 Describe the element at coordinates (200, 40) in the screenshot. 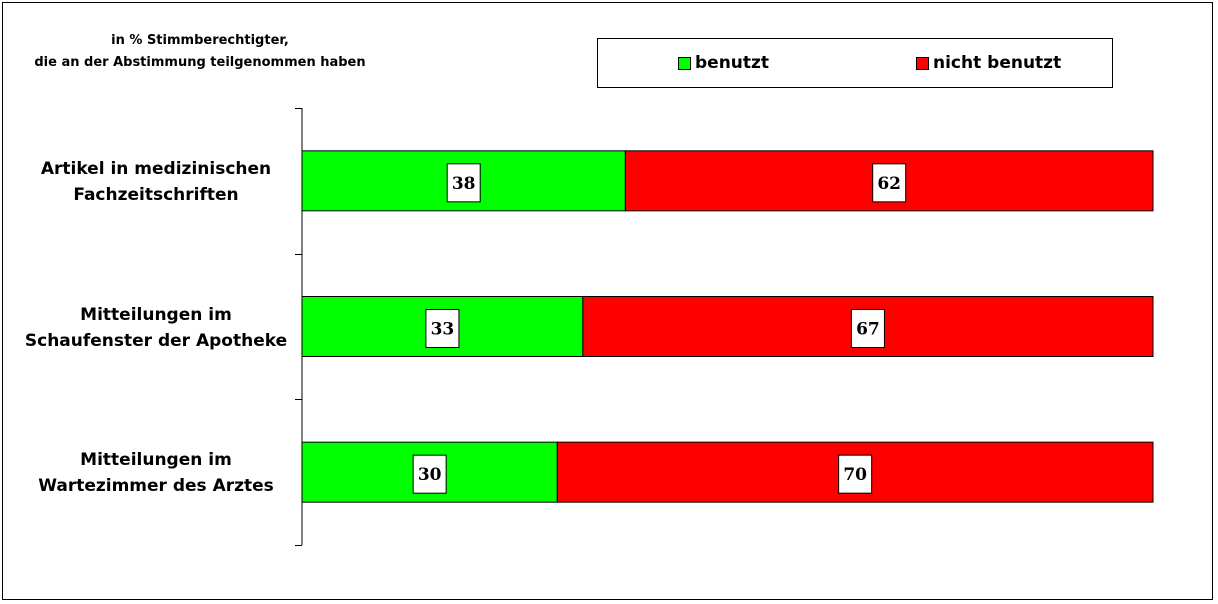

I see `subtitle-line-1: in % Stimmberechtigter,` at that location.